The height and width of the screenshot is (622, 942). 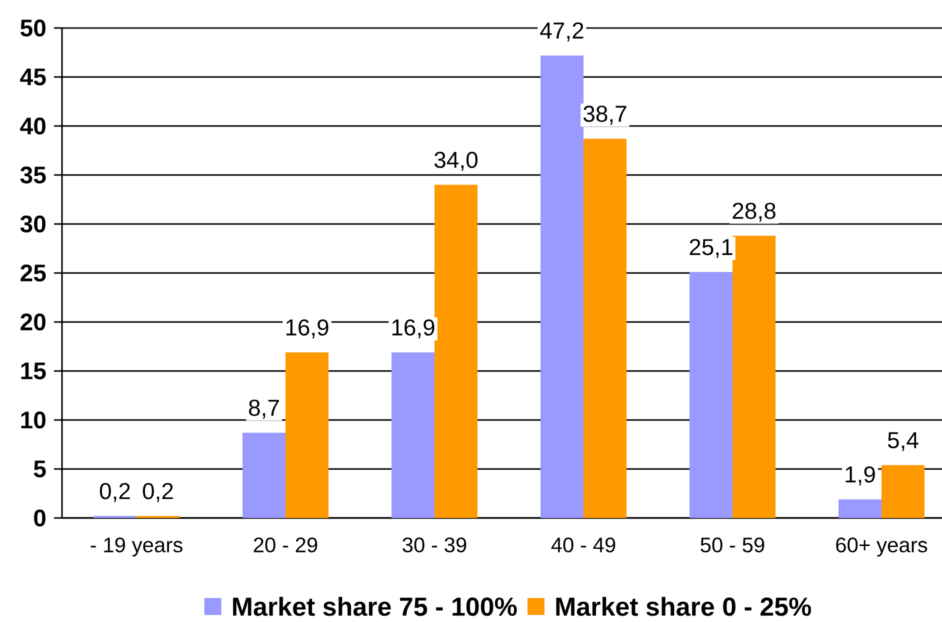 I want to click on y-tick-label: 15, so click(x=33, y=371).